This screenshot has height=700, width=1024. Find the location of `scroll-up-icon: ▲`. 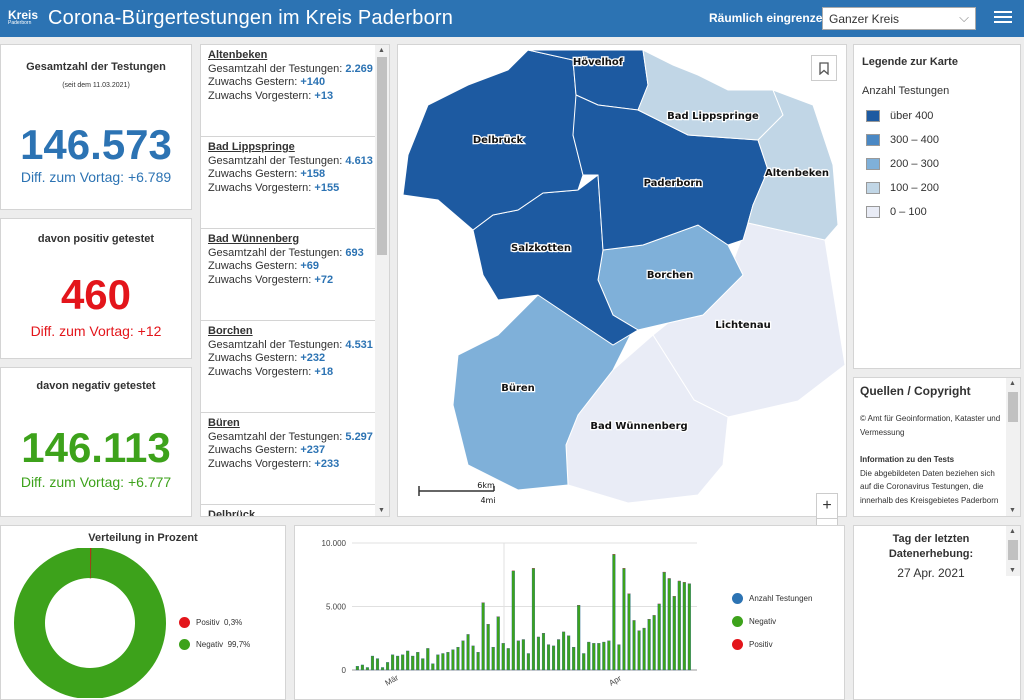

scroll-up-icon: ▲ is located at coordinates (381, 50).